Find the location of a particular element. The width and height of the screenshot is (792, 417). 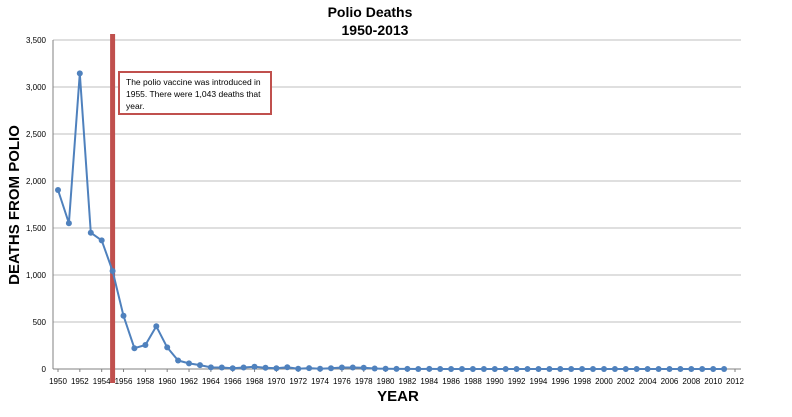

y-tick-label: 2,500 is located at coordinates (36, 134).